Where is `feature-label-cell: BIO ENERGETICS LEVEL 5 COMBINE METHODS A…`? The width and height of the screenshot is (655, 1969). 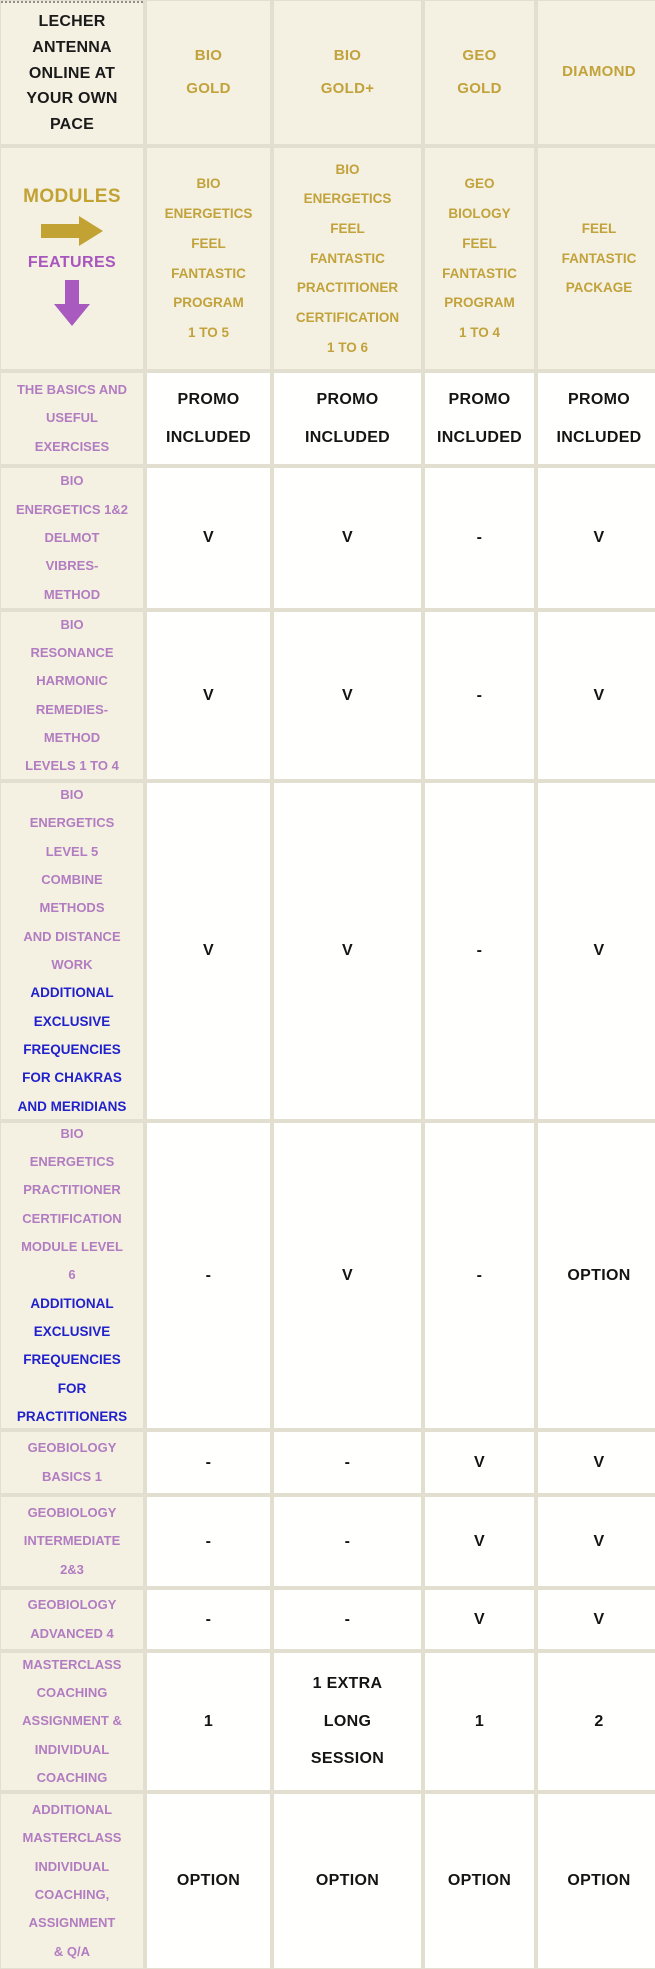
feature-label-cell: BIO ENERGETICS LEVEL 5 COMBINE METHODS A… is located at coordinates (72, 951).